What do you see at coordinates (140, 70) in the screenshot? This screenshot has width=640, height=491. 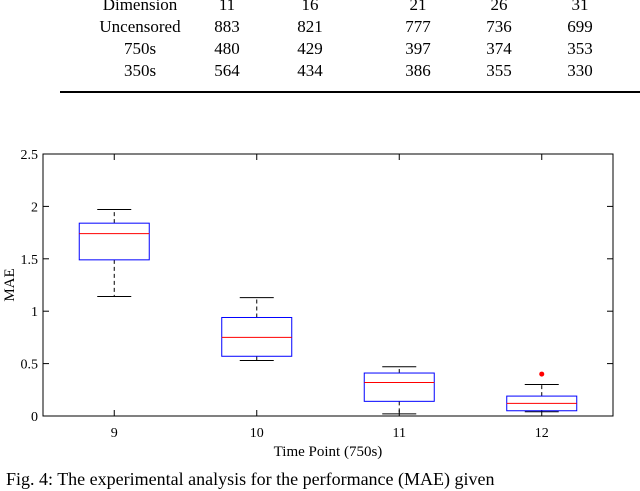 I see `table-cell: 350s` at bounding box center [140, 70].